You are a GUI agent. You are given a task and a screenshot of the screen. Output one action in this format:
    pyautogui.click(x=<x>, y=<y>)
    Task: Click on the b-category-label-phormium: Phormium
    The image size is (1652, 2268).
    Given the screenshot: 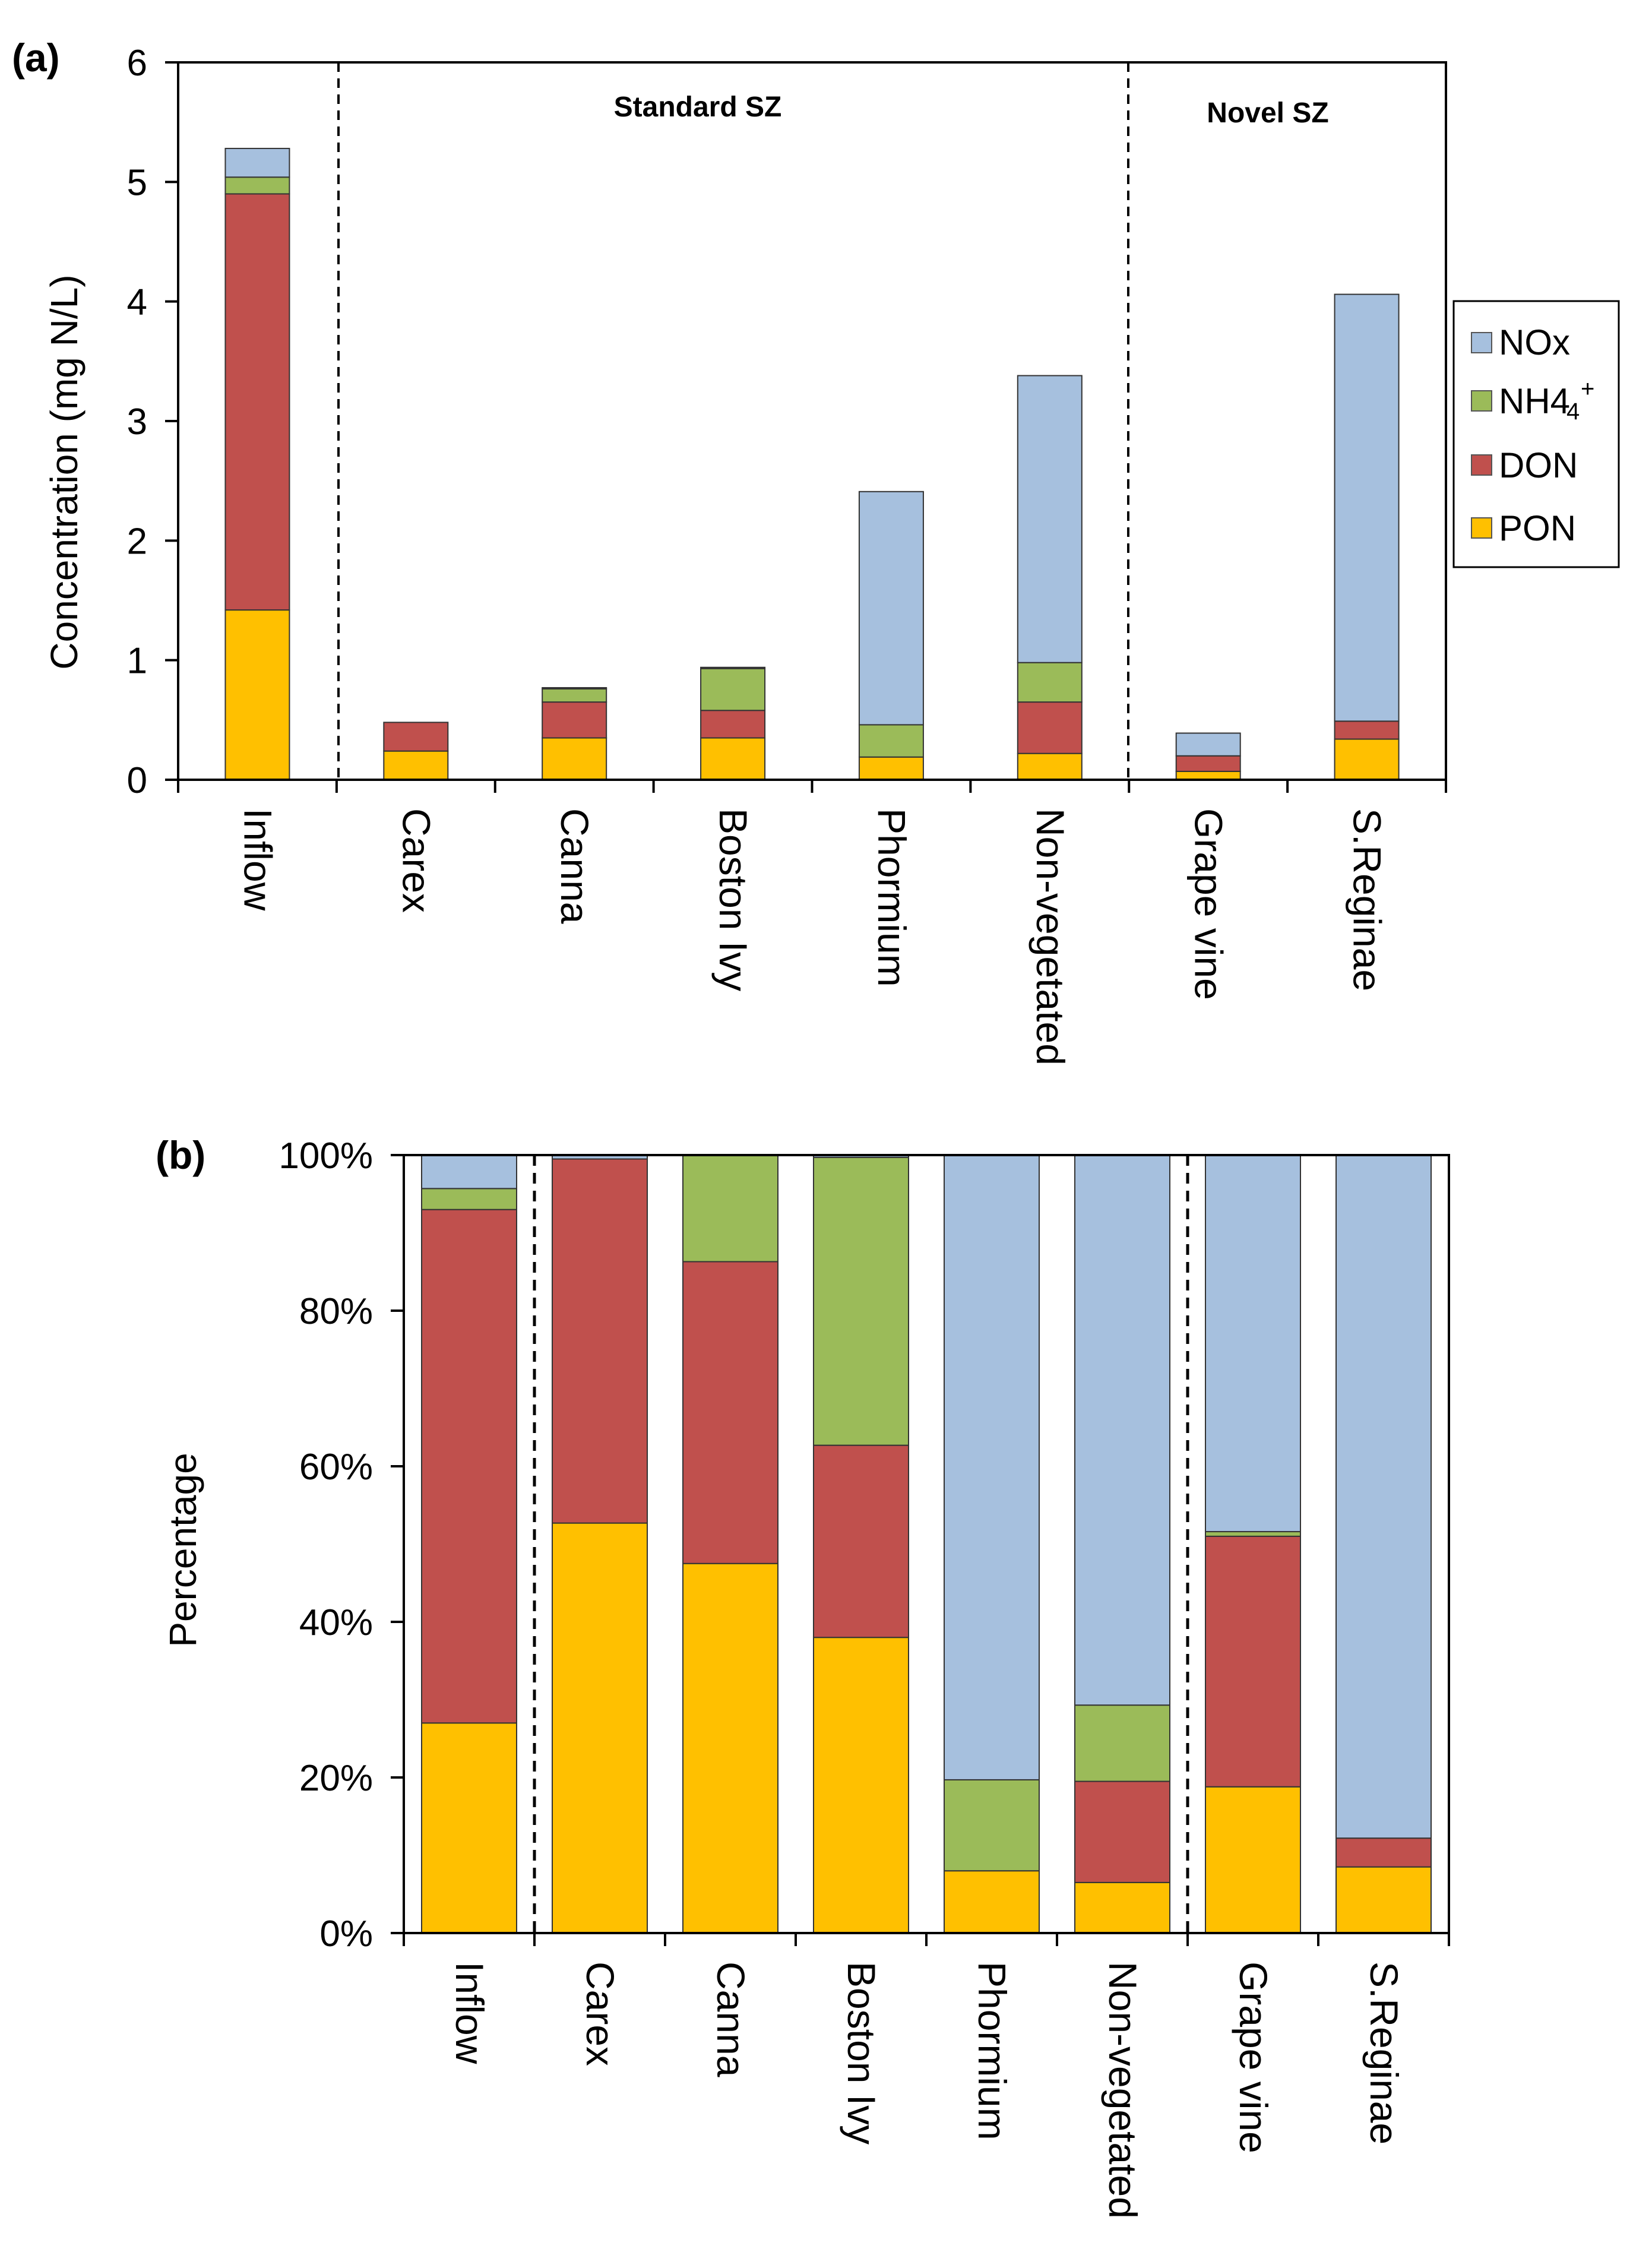 What is the action you would take?
    pyautogui.click(x=992, y=2051)
    